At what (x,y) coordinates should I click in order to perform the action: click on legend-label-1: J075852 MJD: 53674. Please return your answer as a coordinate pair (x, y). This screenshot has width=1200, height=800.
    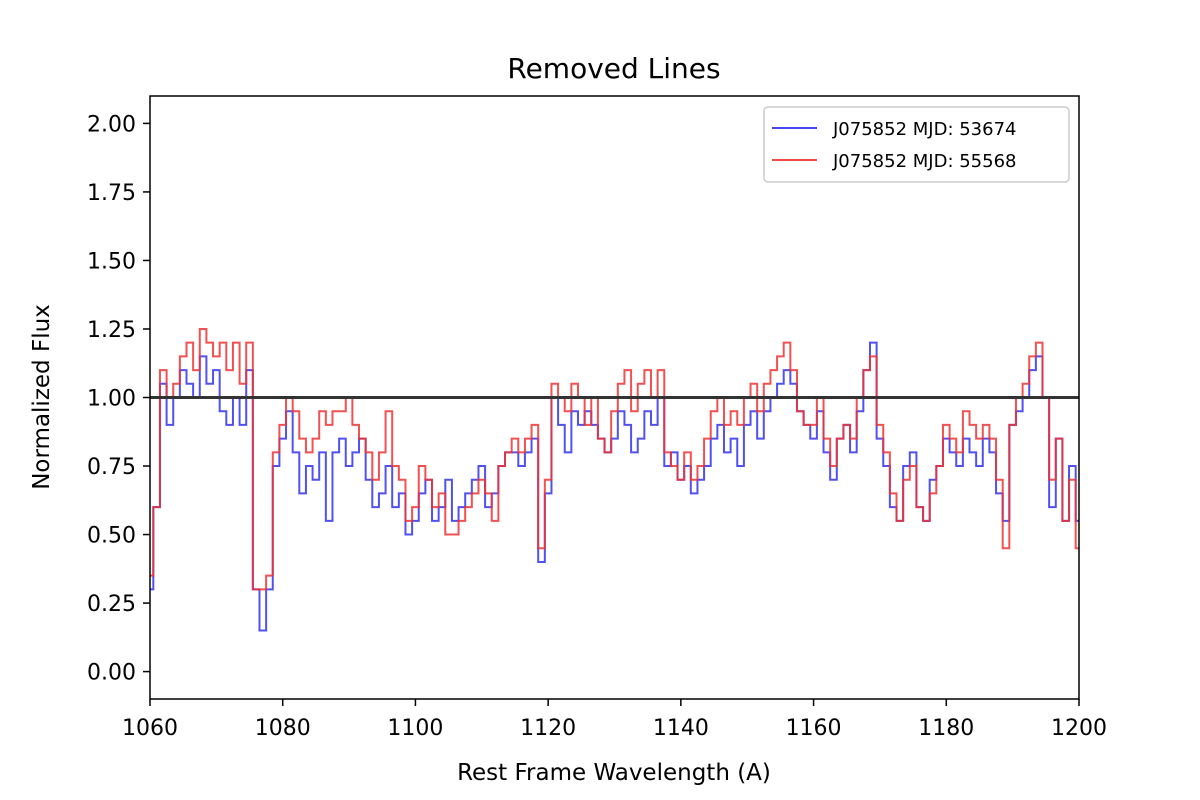
    Looking at the image, I should click on (924, 129).